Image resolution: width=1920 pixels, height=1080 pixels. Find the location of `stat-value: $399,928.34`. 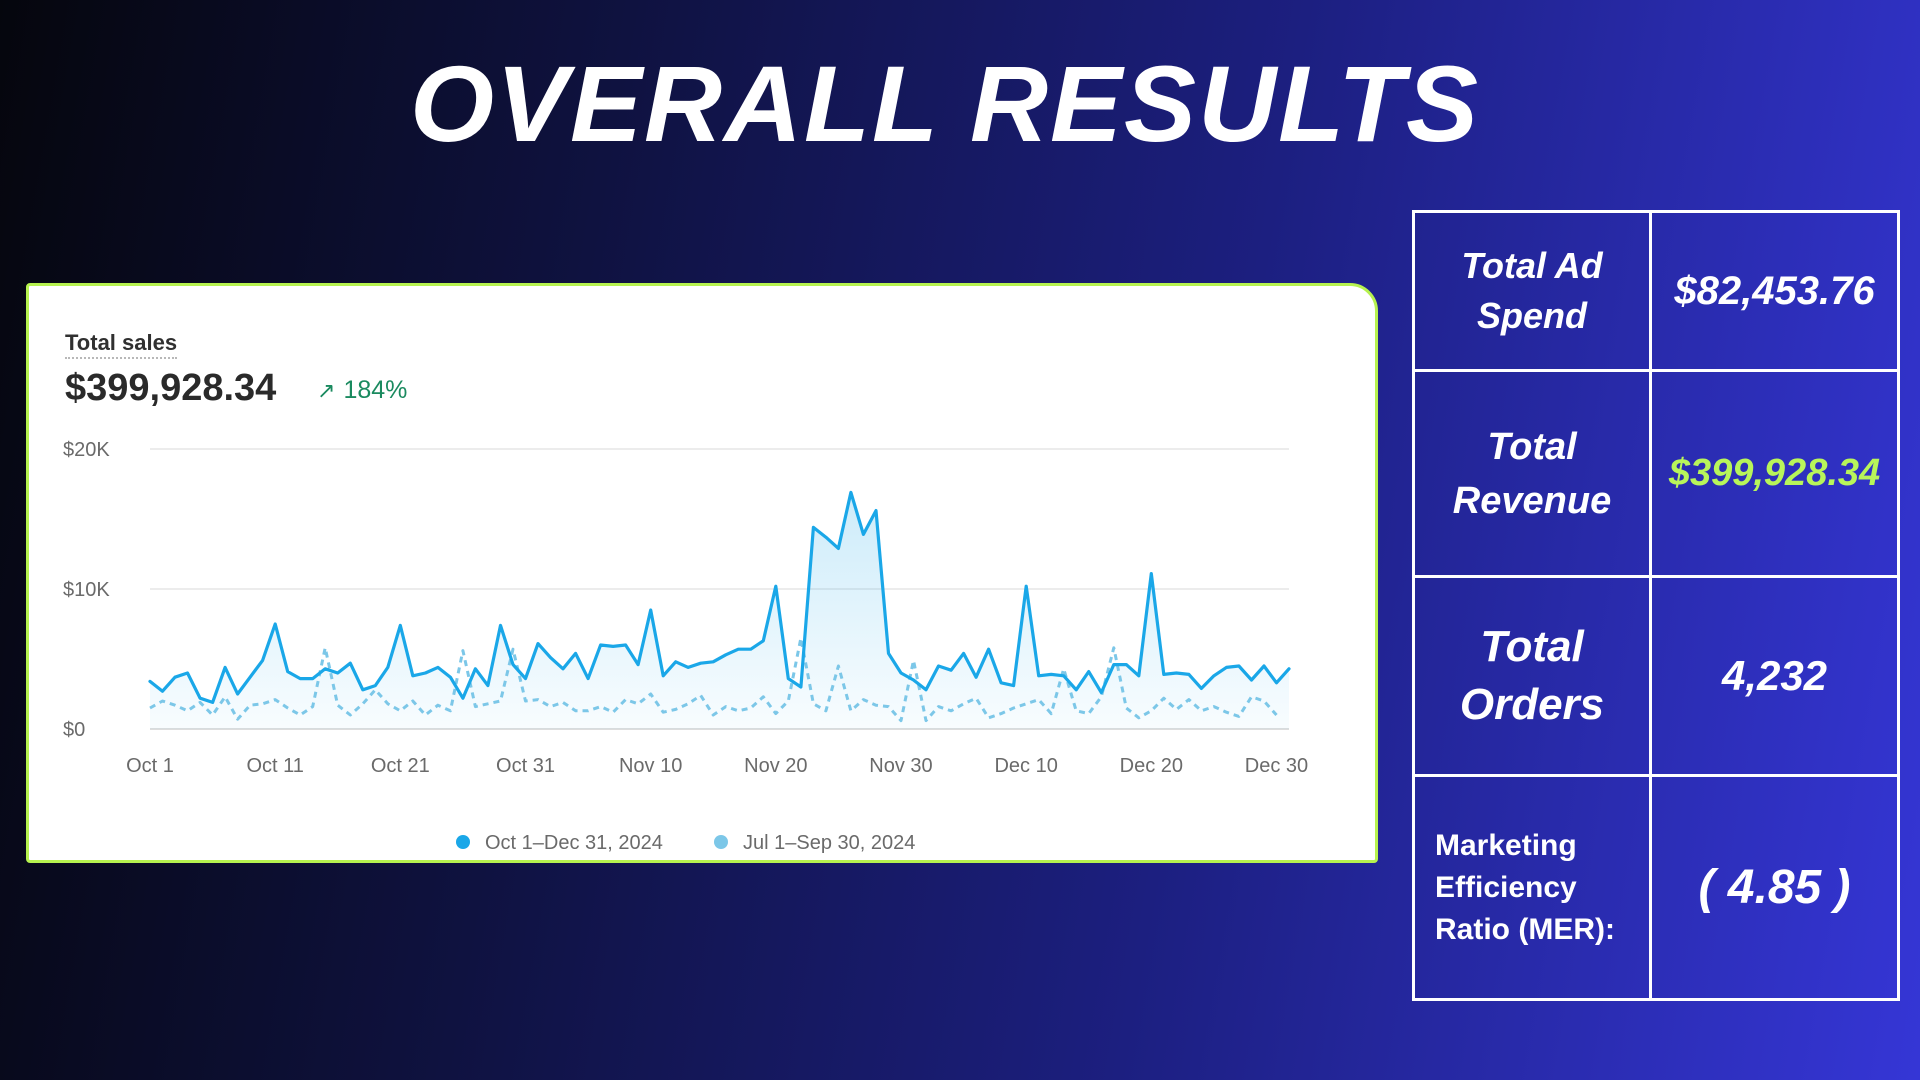

stat-value: $399,928.34 is located at coordinates (1774, 473).